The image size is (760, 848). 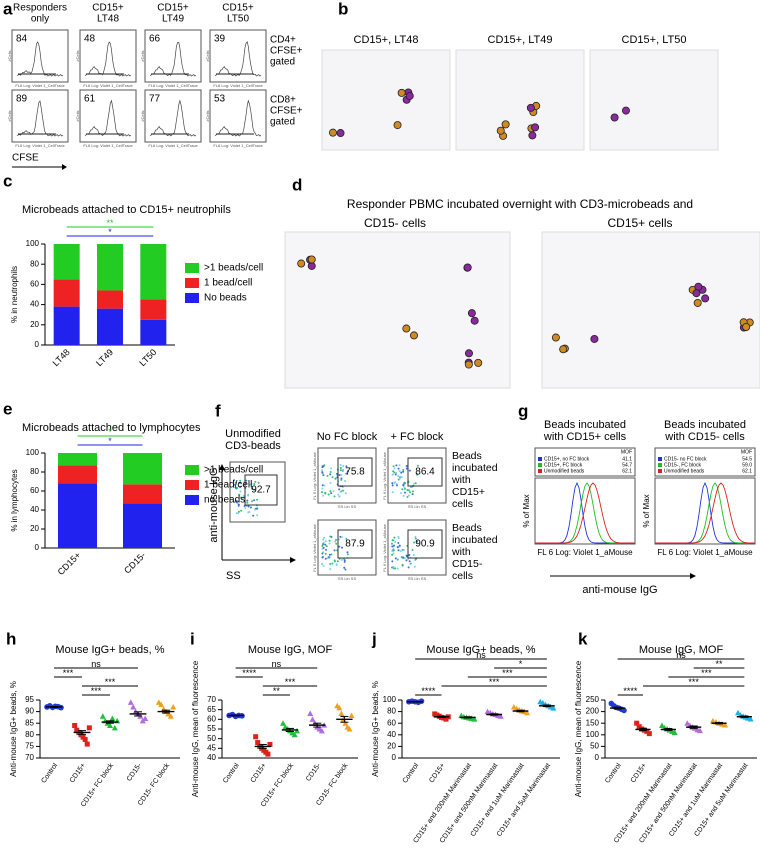 What do you see at coordinates (49, 773) in the screenshot?
I see `x-tick-label: Control` at bounding box center [49, 773].